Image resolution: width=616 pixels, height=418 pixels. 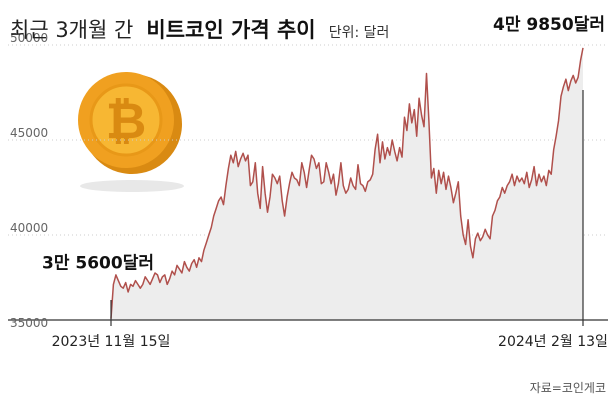 I want to click on coin-shadow, so click(x=132, y=186).